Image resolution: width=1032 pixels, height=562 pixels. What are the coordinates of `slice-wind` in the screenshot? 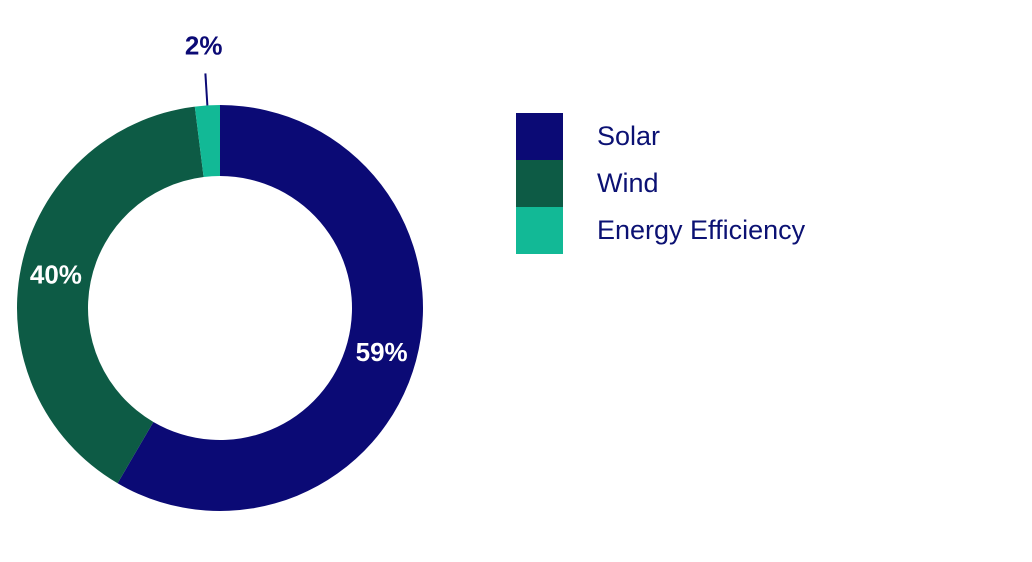 It's located at (110, 295).